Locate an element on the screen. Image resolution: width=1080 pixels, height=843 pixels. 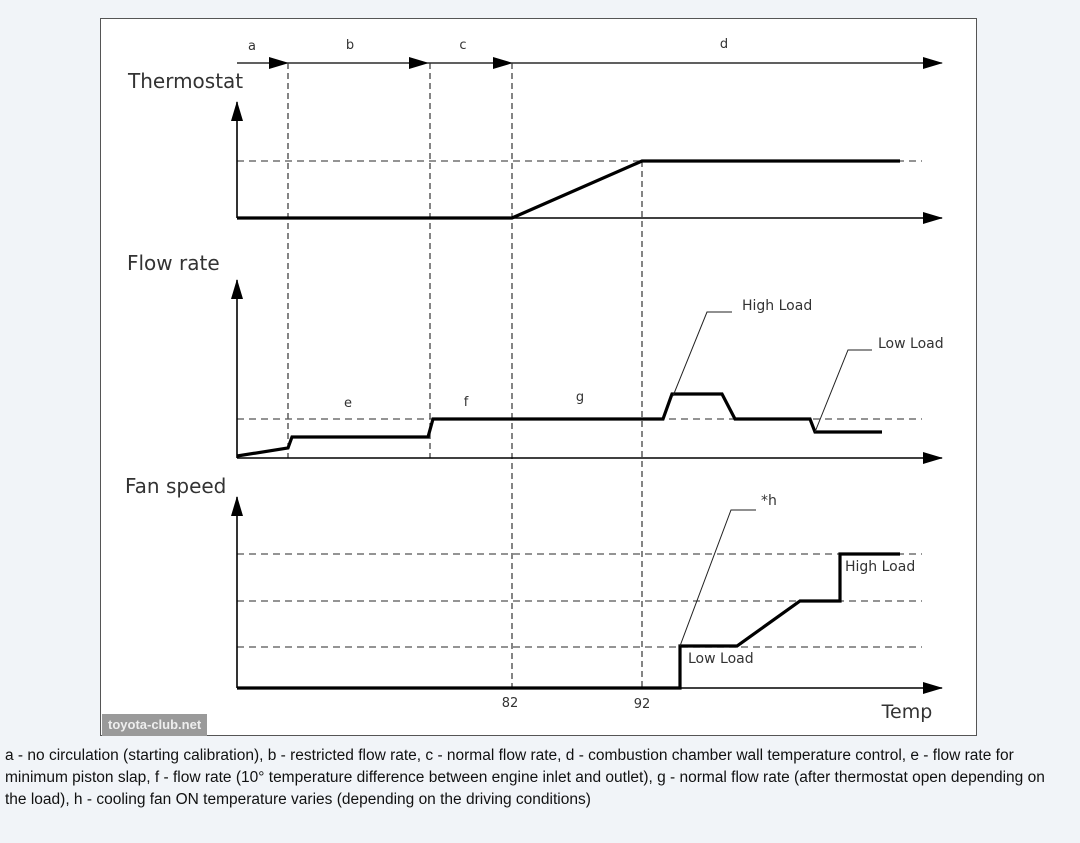
phase-label-d: d is located at coordinates (724, 44).